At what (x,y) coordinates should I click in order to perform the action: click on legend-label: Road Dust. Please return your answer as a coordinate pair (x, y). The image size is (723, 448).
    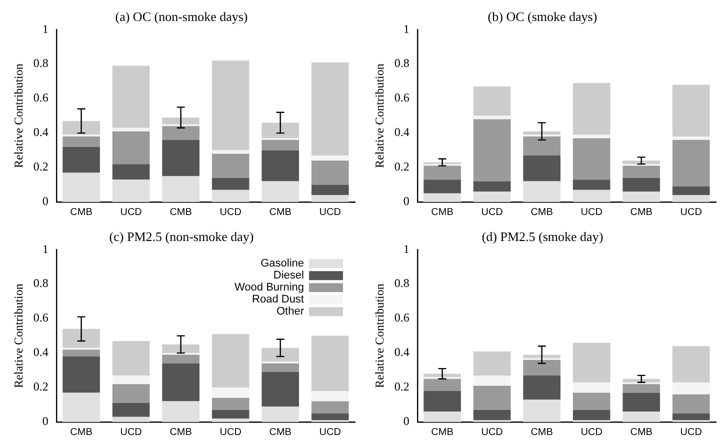
    Looking at the image, I should click on (278, 300).